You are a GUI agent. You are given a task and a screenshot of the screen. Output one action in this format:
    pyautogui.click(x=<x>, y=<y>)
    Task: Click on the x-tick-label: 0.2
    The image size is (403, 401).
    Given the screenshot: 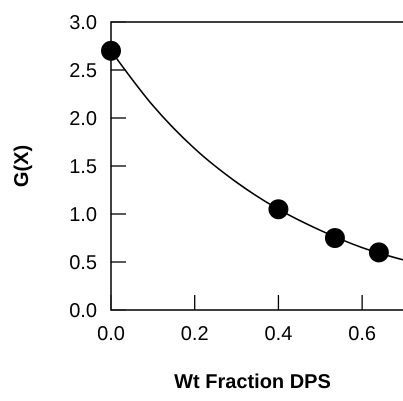 What is the action you would take?
    pyautogui.click(x=194, y=334)
    